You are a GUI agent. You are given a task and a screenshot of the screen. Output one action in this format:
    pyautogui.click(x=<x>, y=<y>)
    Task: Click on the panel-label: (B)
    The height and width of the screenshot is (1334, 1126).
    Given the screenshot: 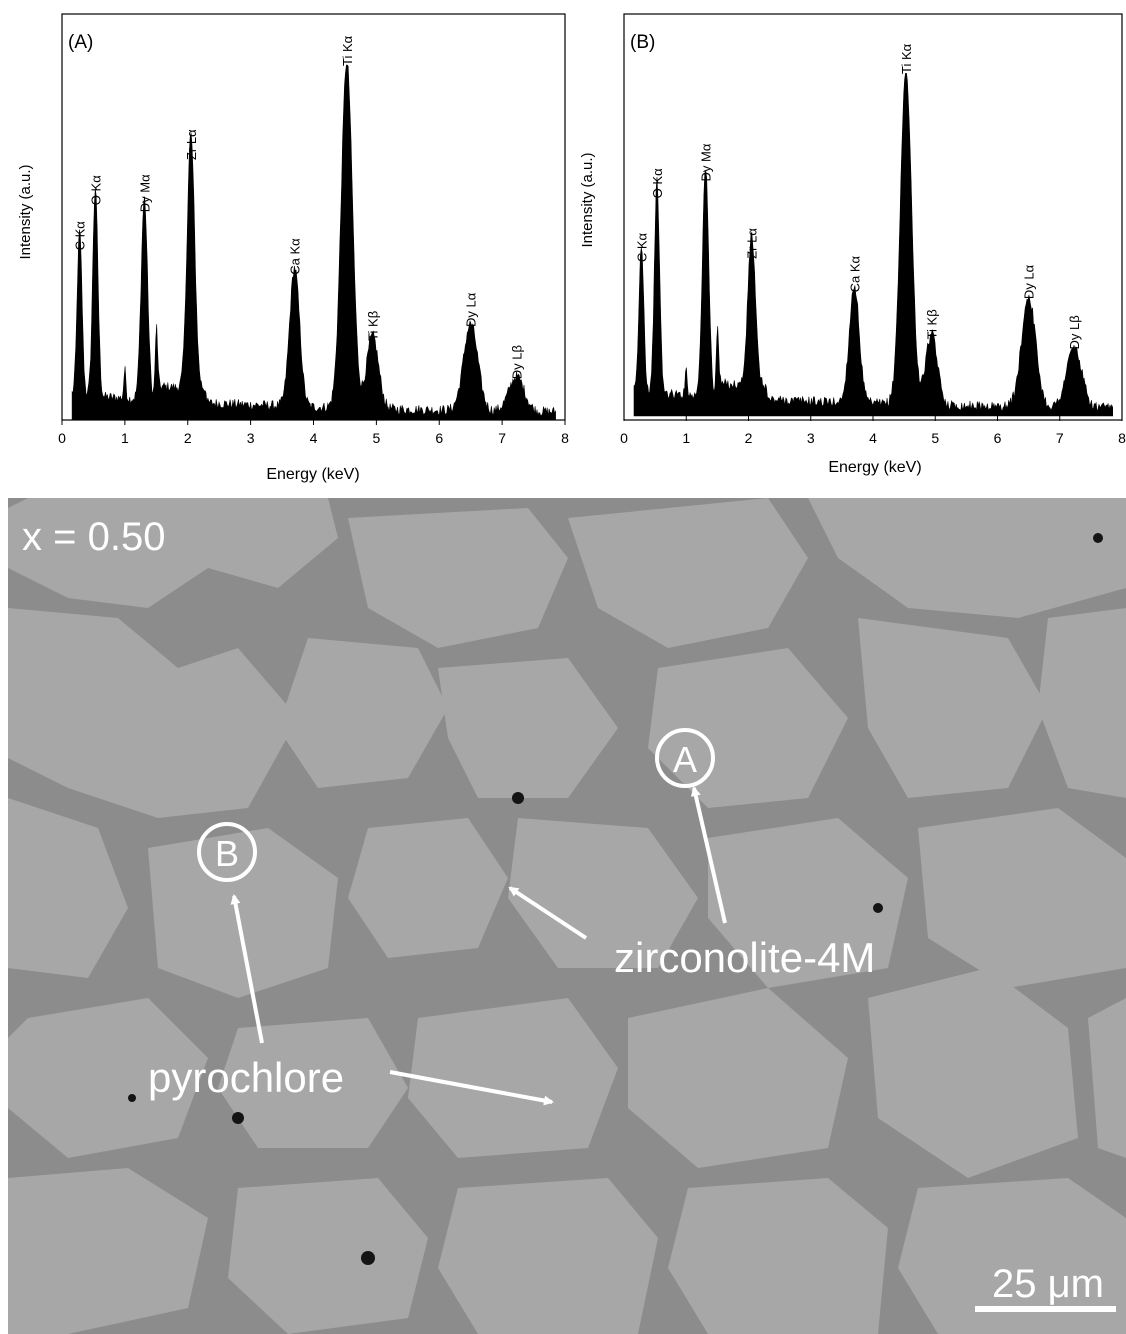 What is the action you would take?
    pyautogui.click(x=642, y=42)
    